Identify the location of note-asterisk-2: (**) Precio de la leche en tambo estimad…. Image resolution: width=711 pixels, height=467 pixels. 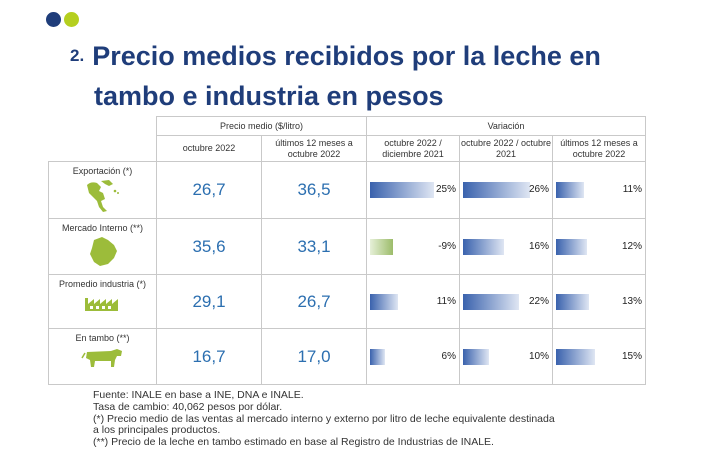
(293, 442).